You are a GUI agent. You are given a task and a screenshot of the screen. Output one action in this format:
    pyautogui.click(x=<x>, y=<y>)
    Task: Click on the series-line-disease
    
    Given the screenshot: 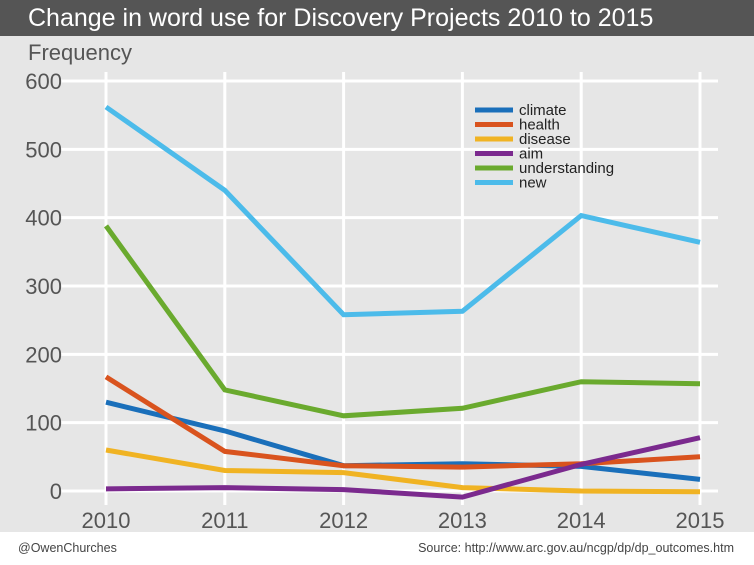 What is the action you would take?
    pyautogui.click(x=403, y=471)
    